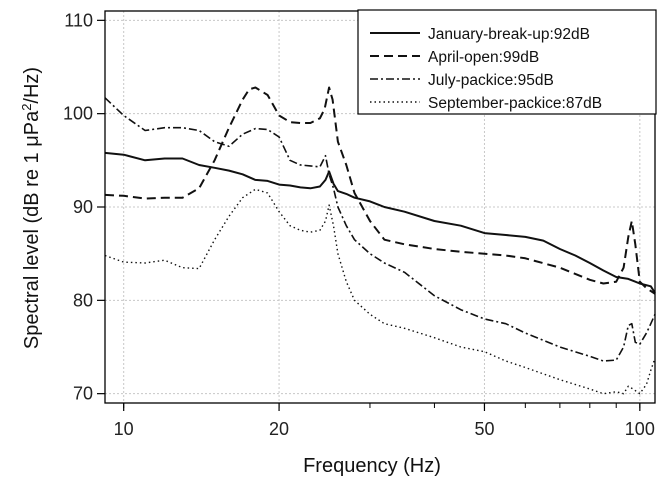 This screenshot has width=661, height=479. Describe the element at coordinates (384, 421) in the screenshot. I see `x-axis: 10 20 50 100` at that location.